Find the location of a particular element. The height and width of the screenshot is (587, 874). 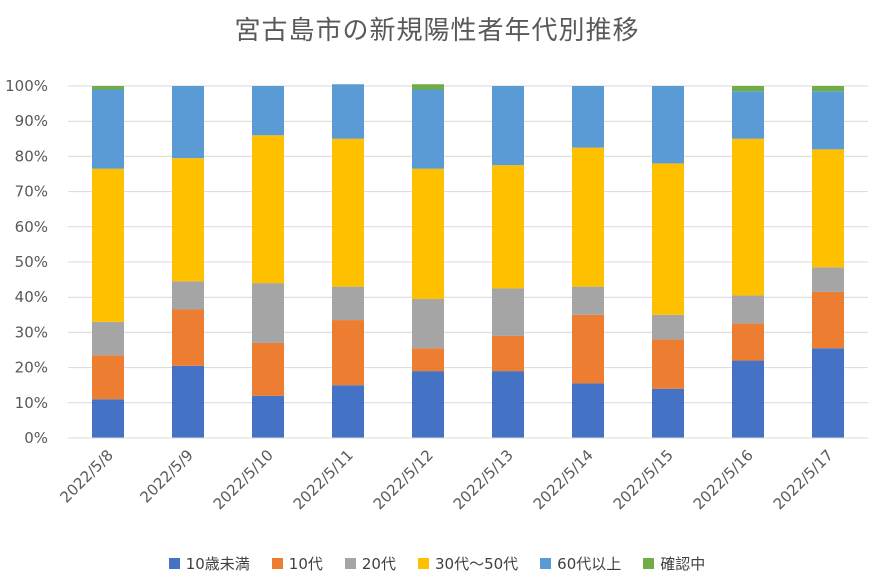

y-tick-label: 20% is located at coordinates (31, 368).